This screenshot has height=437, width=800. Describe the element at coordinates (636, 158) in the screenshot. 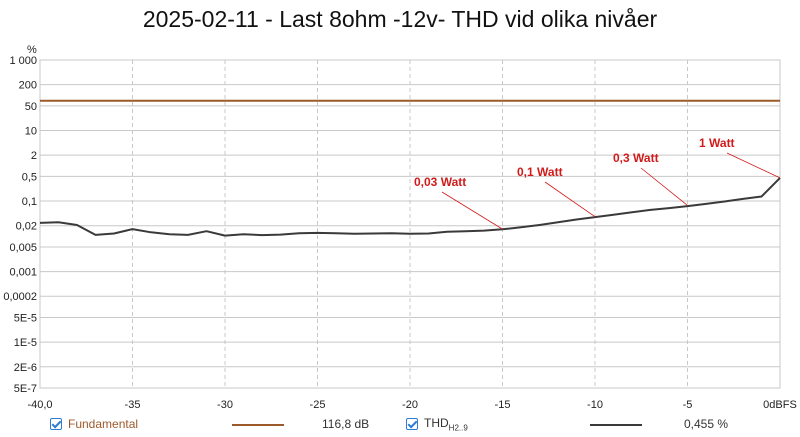

I see `annotation-label: 0,3 Watt` at that location.